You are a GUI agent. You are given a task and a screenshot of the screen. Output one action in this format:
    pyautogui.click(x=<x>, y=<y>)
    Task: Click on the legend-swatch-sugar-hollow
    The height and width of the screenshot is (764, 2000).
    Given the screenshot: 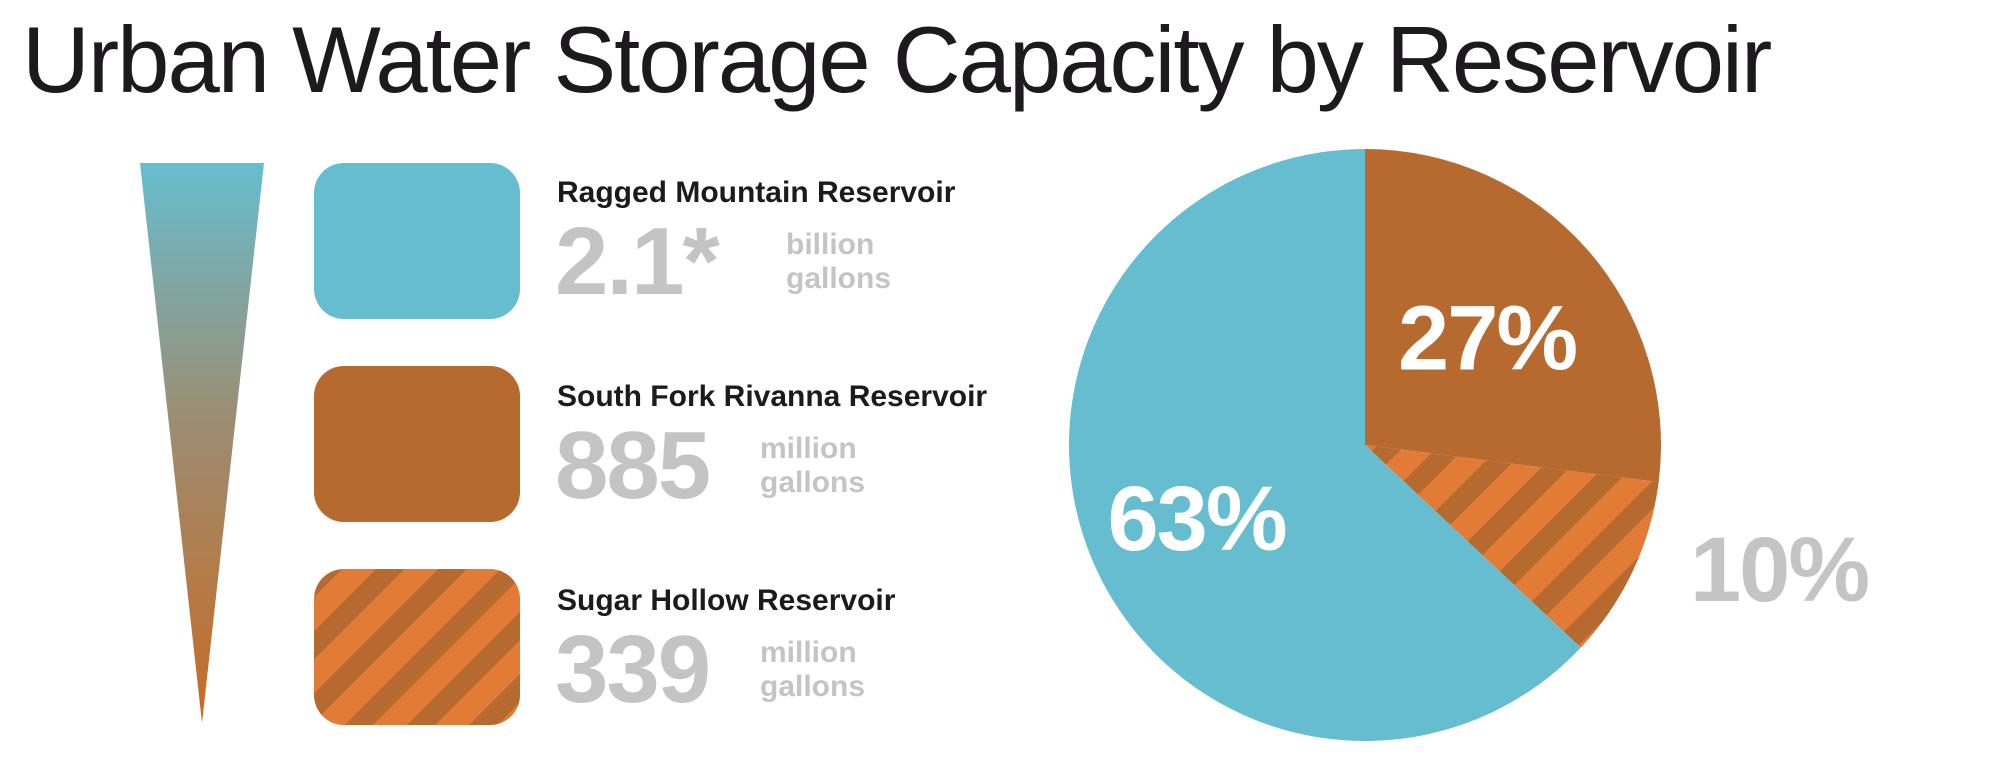 What is the action you would take?
    pyautogui.click(x=417, y=647)
    